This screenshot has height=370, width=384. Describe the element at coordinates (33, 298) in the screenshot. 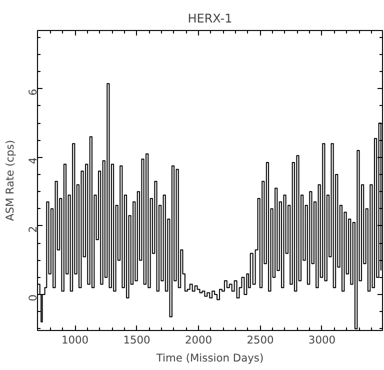

I see `y-tick-label: 0` at that location.